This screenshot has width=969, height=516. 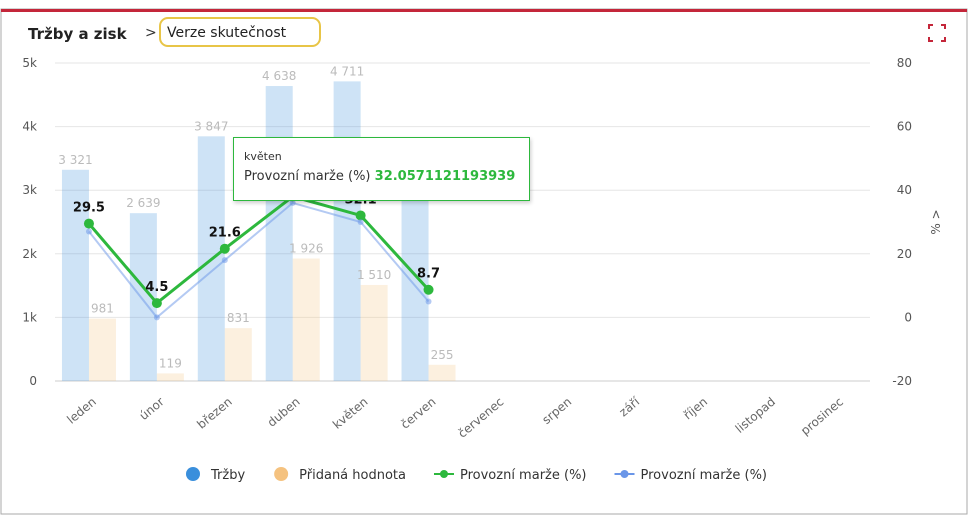 What do you see at coordinates (227, 33) in the screenshot?
I see `version: Verze skutečnost` at bounding box center [227, 33].